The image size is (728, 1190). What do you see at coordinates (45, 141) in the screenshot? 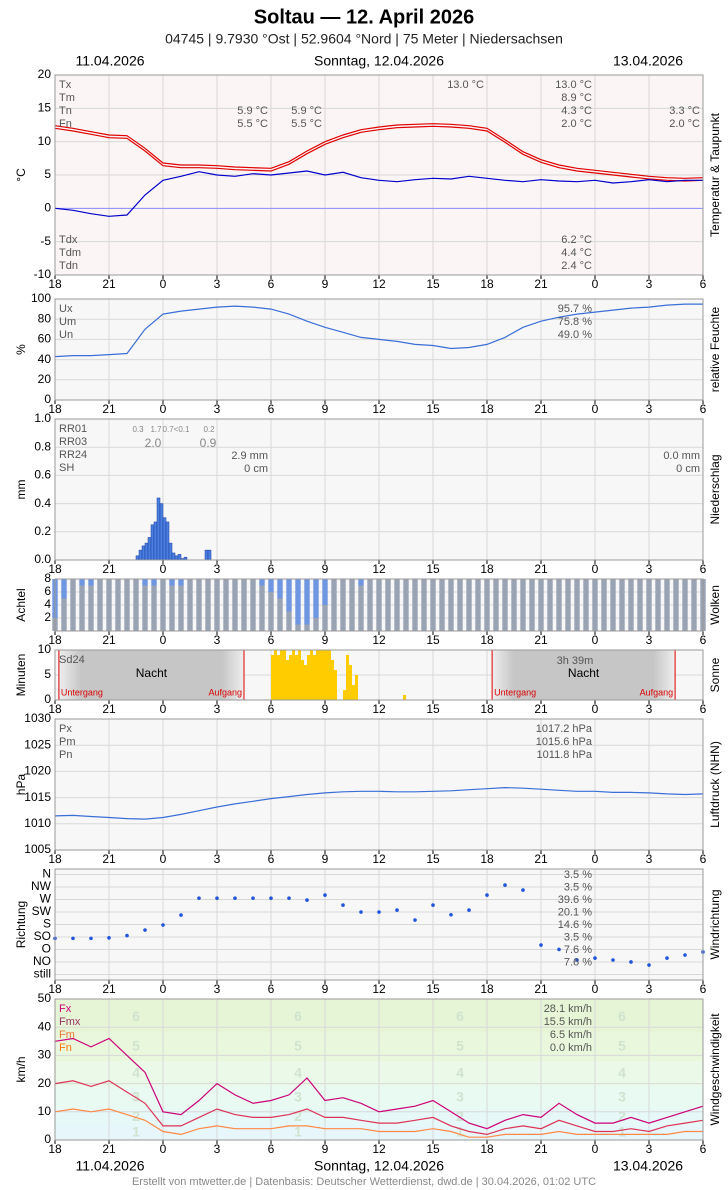
I see `y-tick-label: 10` at bounding box center [45, 141].